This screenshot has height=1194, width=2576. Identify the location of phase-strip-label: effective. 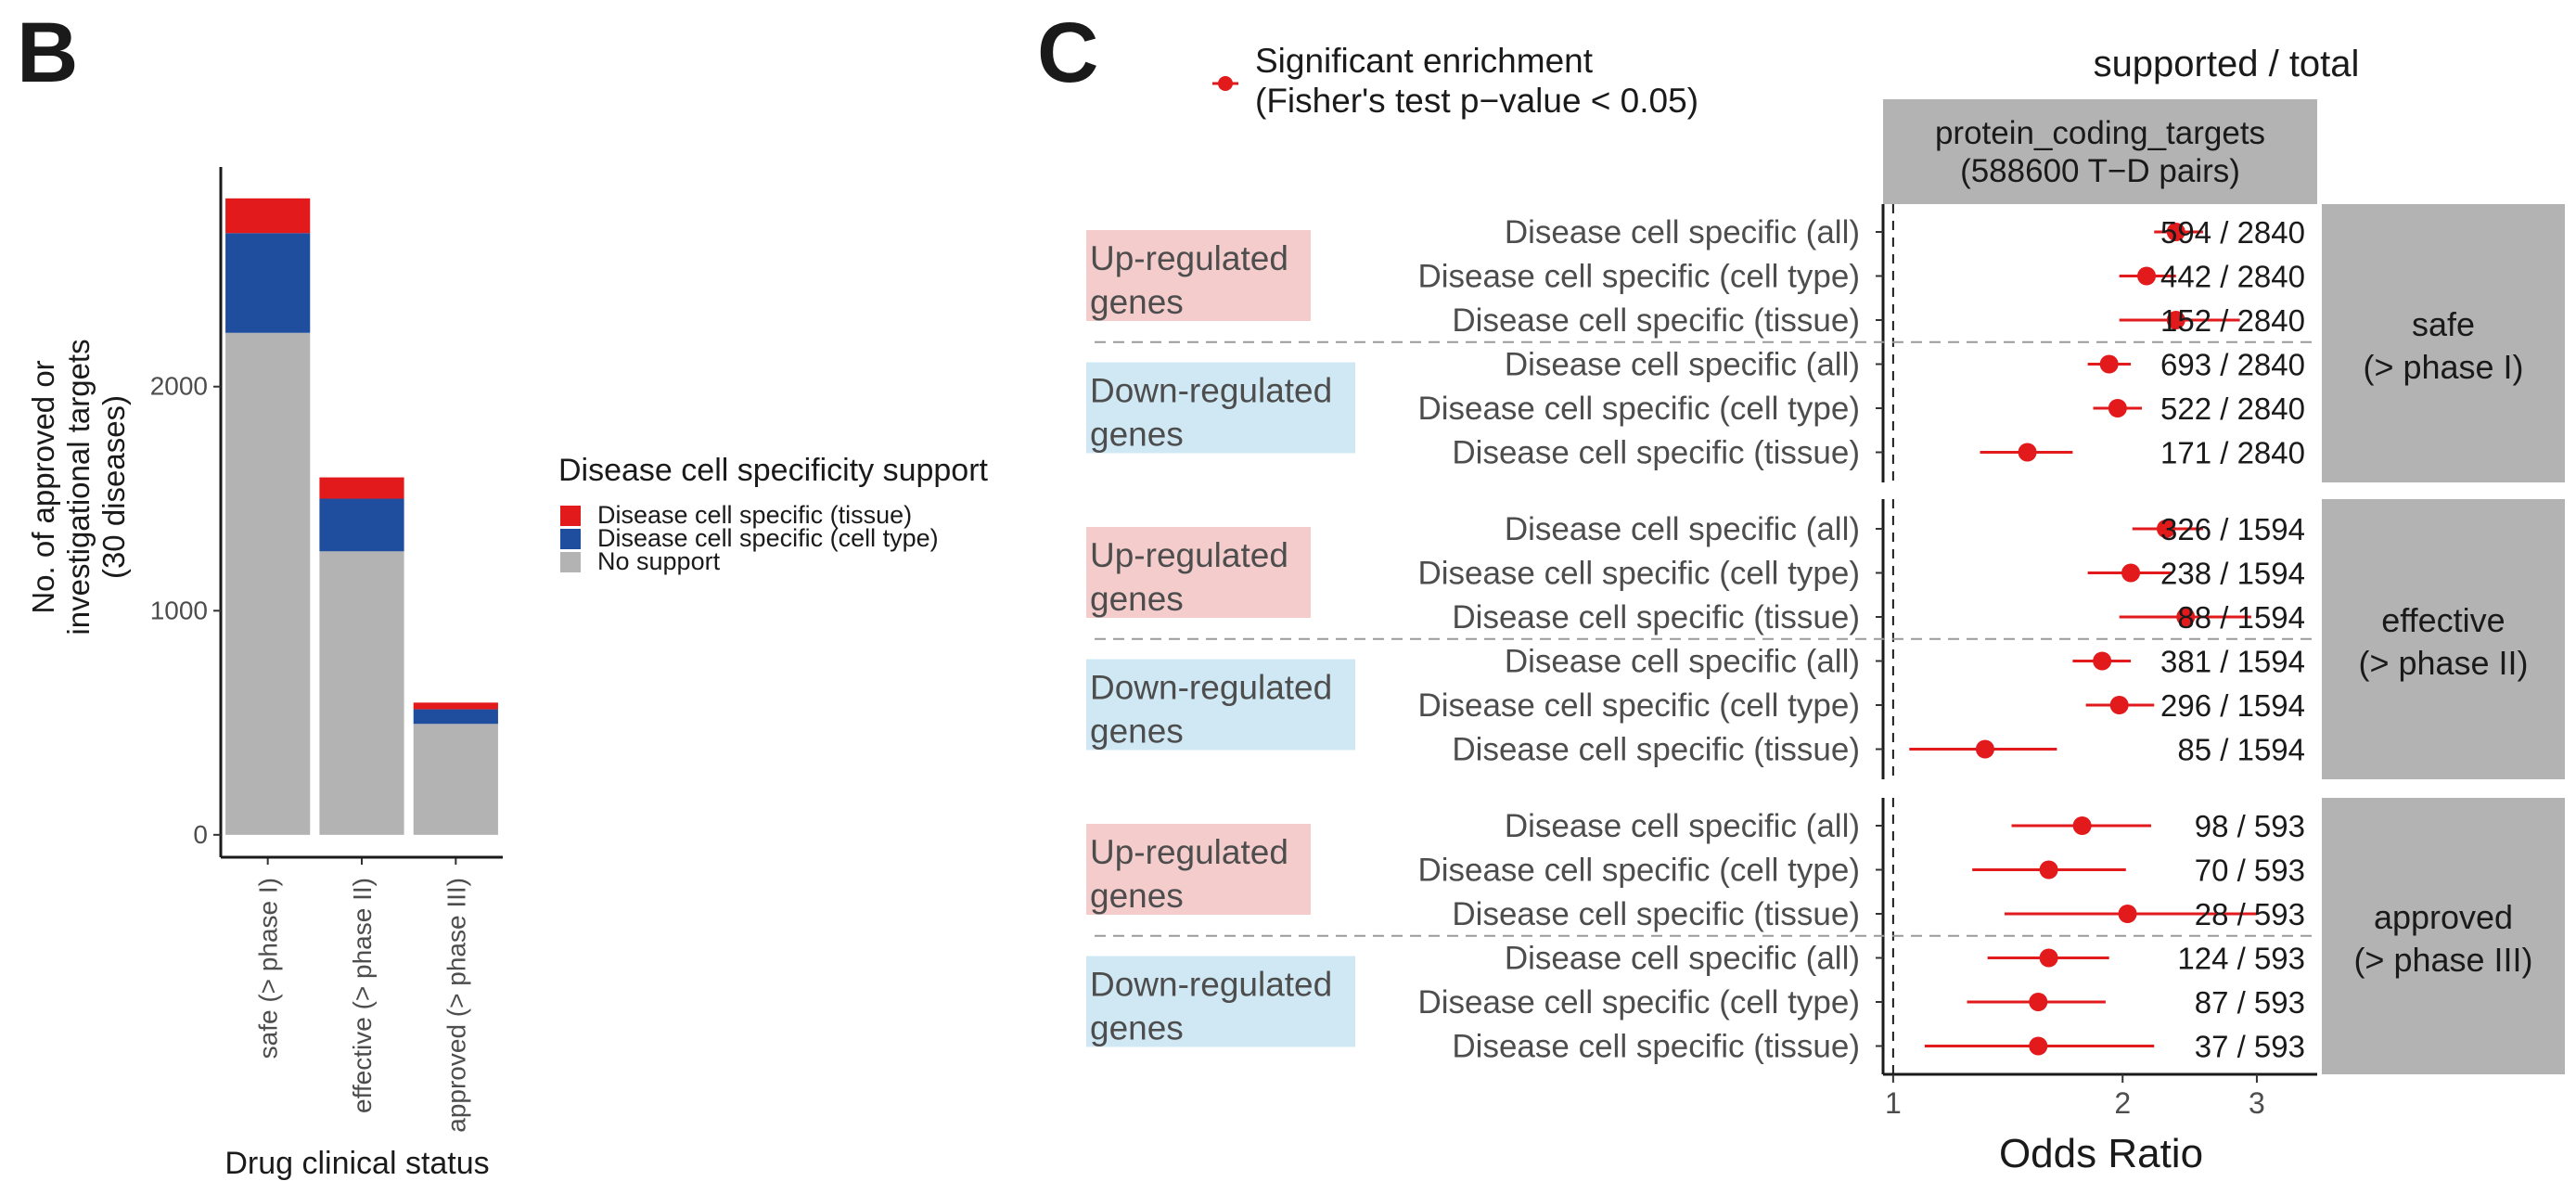
(2443, 620).